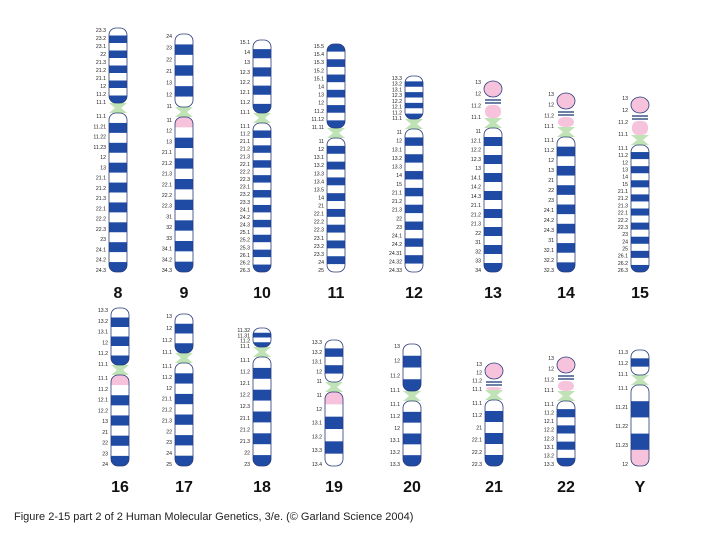 The image size is (720, 540). I want to click on band-label-q: 24.2, so click(101, 261).